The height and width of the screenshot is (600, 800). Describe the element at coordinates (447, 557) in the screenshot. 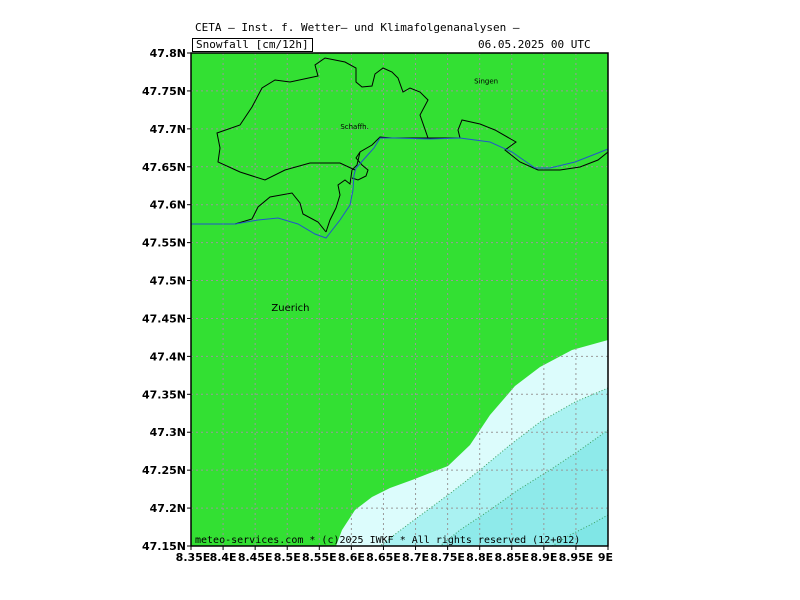

I see `x-tick-label: 8.75E` at that location.